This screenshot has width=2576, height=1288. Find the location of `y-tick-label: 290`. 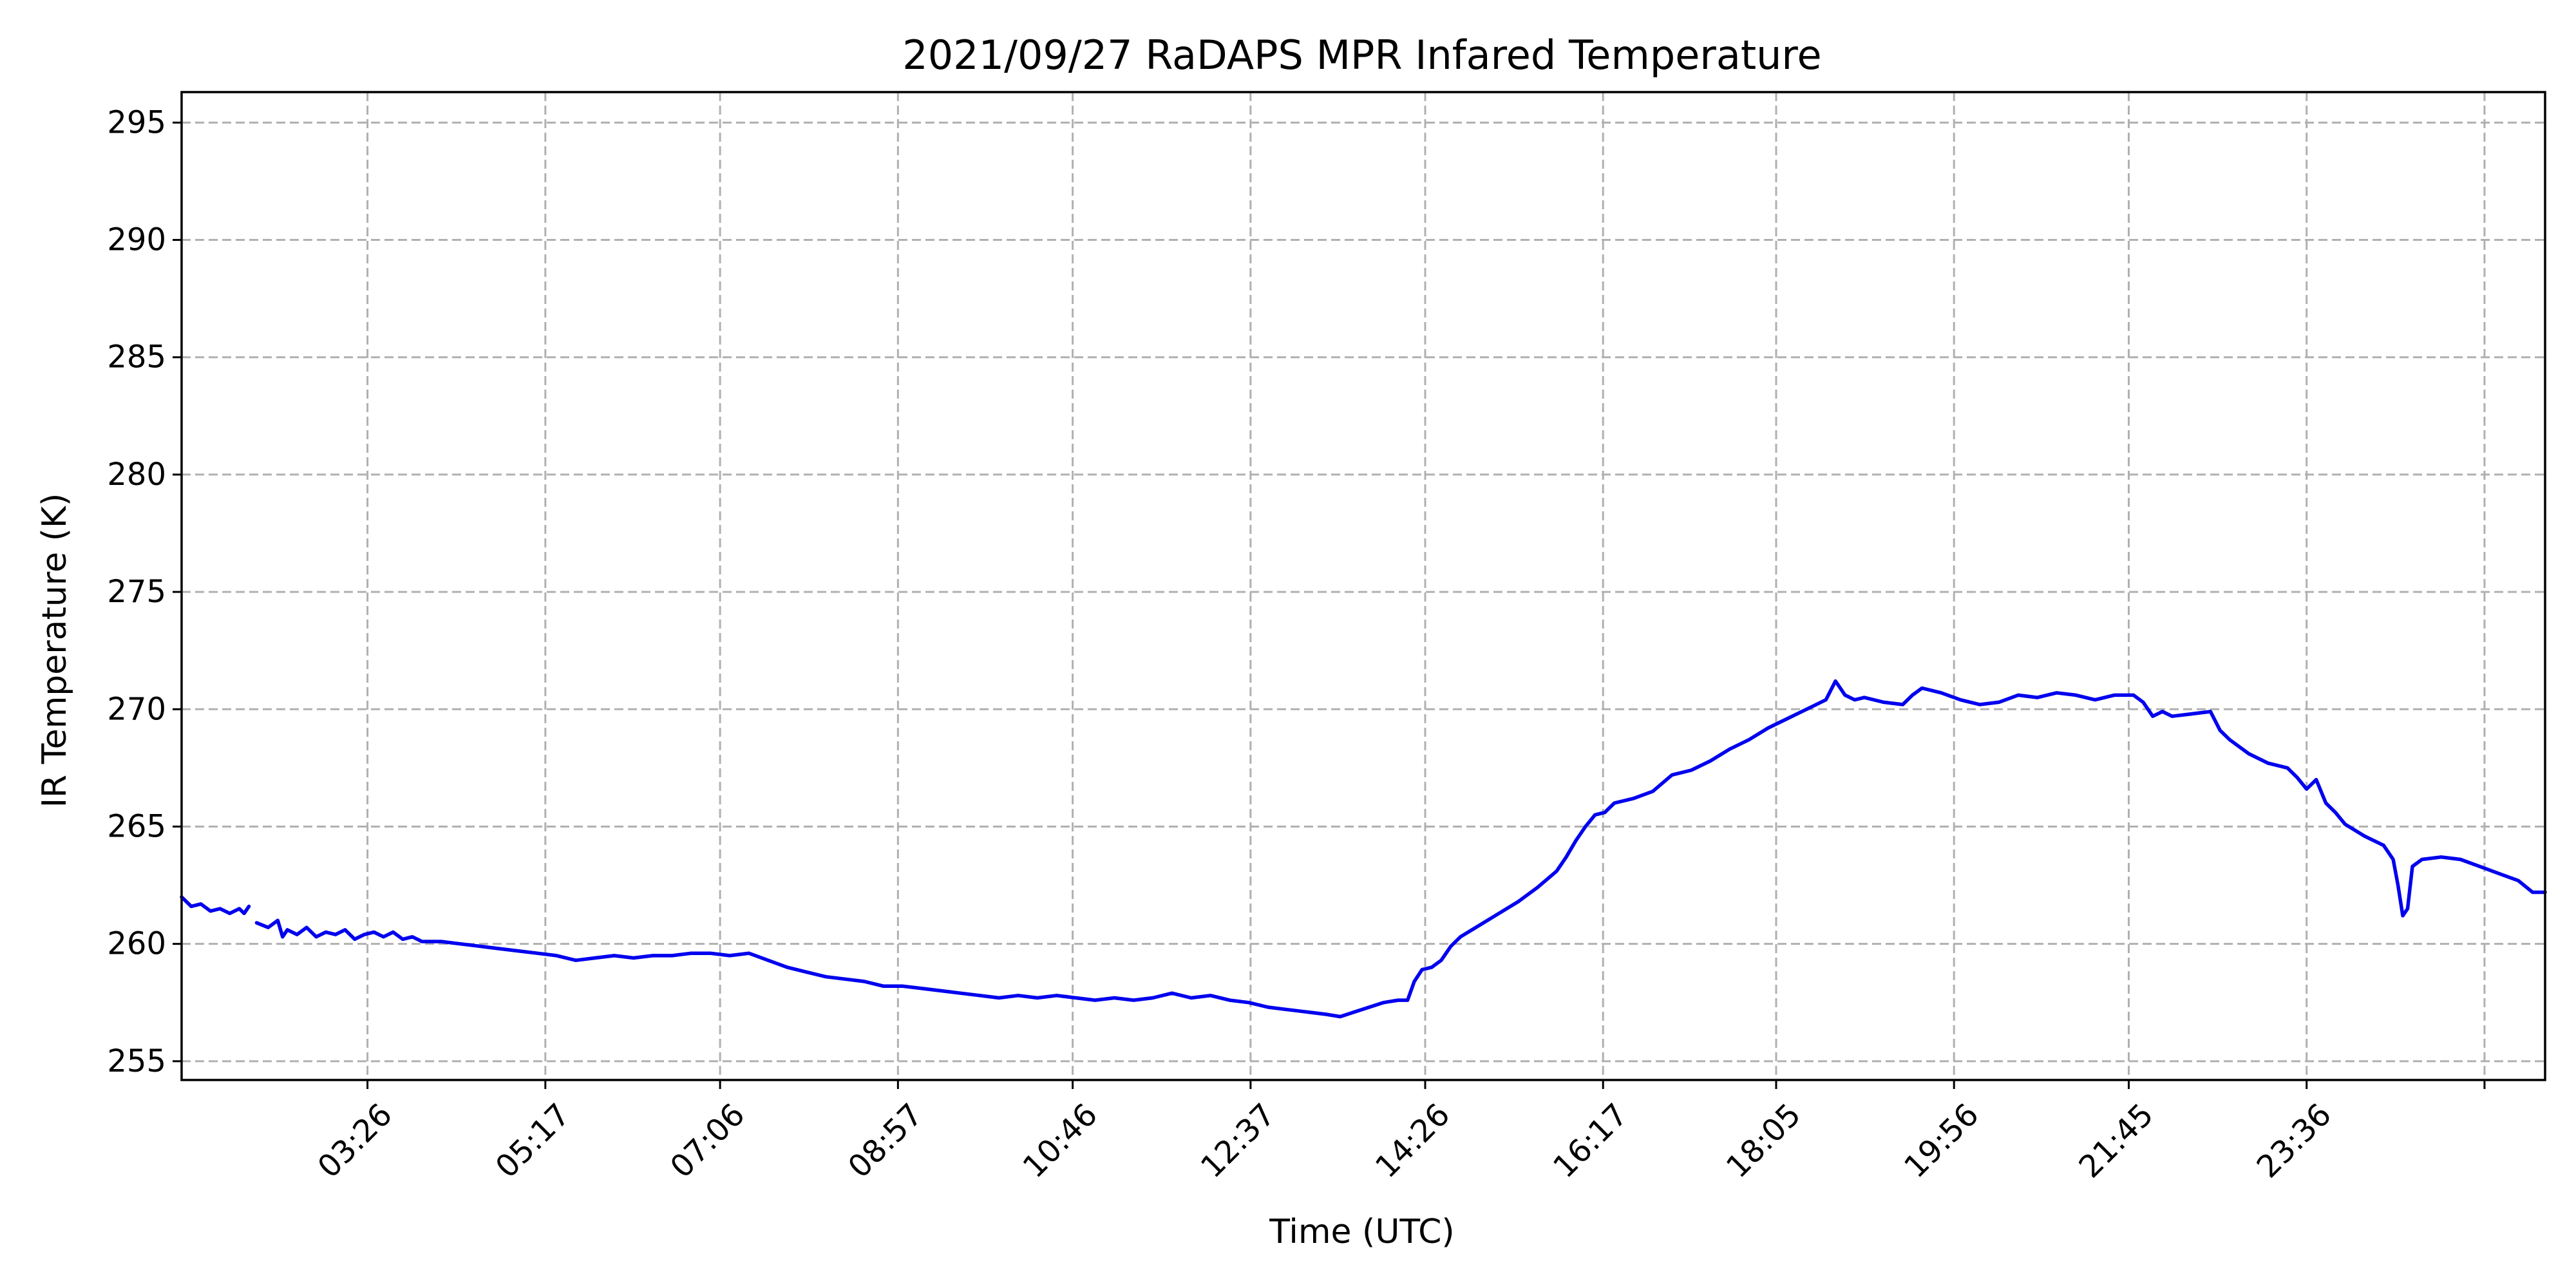

y-tick-label: 290 is located at coordinates (136, 240).